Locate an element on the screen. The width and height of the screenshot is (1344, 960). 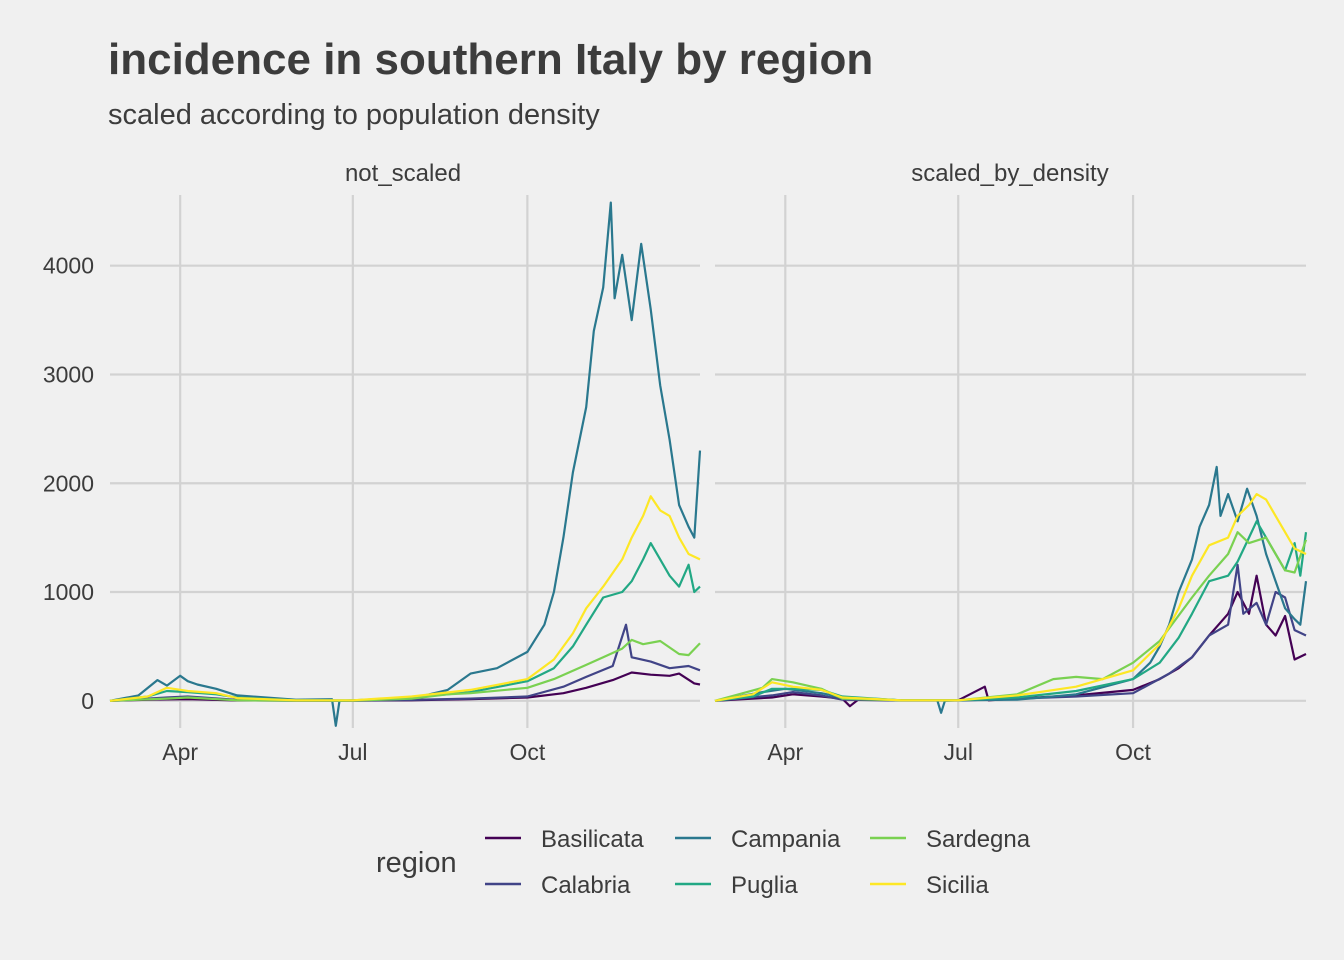
series-line-campania is located at coordinates (1011, 589).